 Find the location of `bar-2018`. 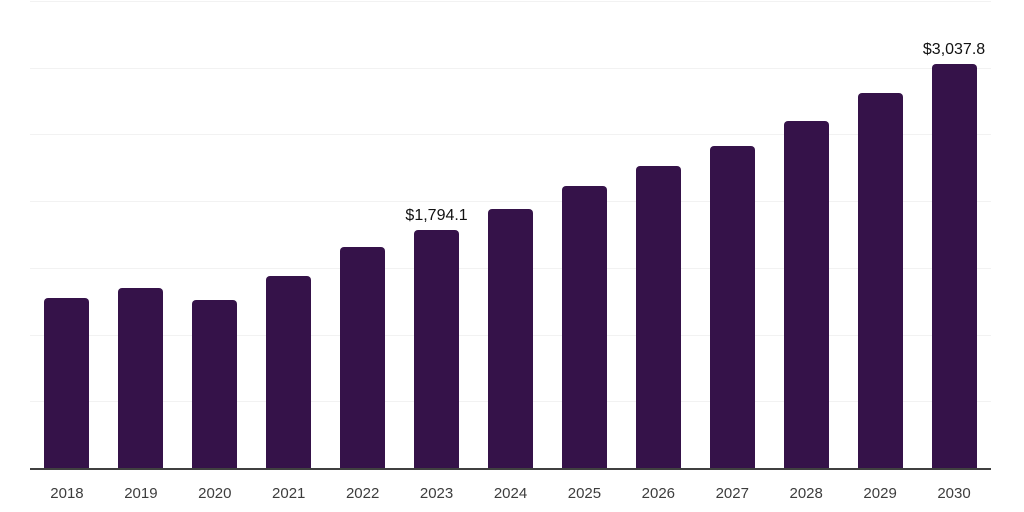

bar-2018 is located at coordinates (67, 383).